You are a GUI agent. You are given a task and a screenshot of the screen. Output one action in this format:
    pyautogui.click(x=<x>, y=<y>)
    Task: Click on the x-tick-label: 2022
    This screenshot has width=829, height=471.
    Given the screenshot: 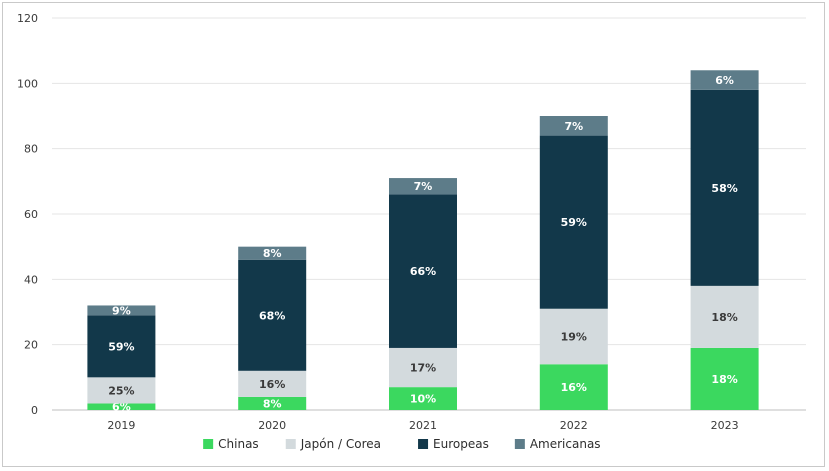 What is the action you would take?
    pyautogui.click(x=574, y=425)
    